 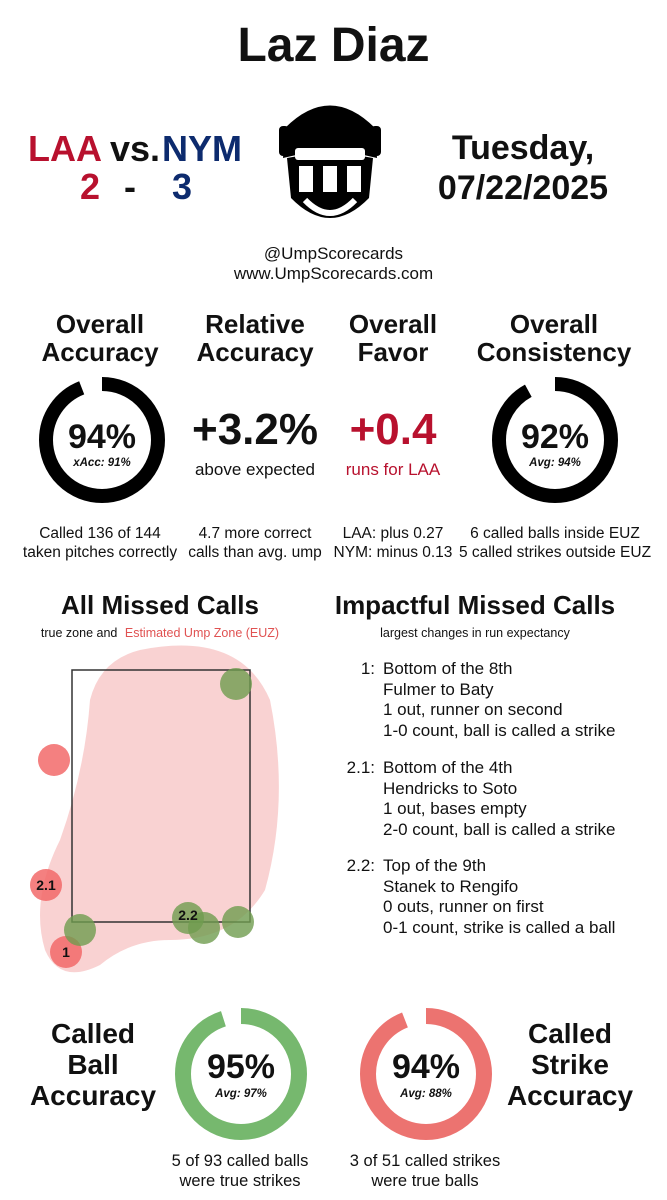 What do you see at coordinates (499, 829) in the screenshot?
I see `impactful-line: 2-0 count, ball is called a strike` at bounding box center [499, 829].